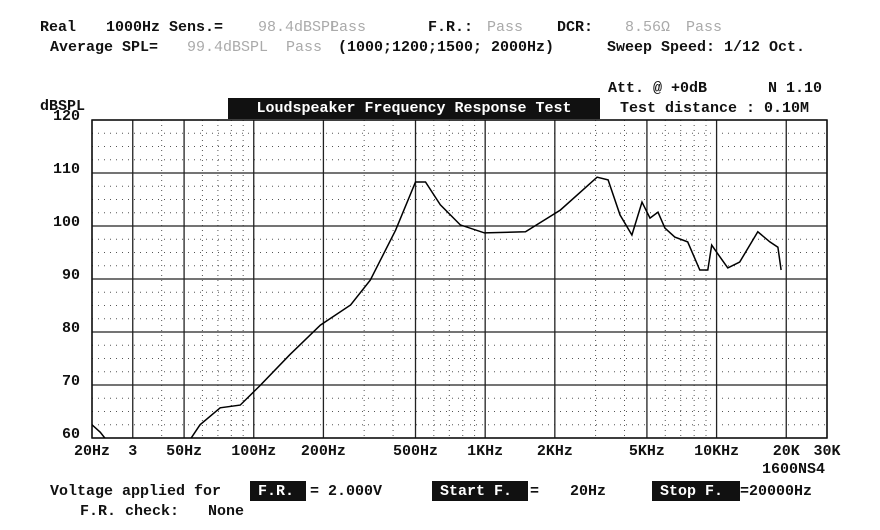 The width and height of the screenshot is (880, 530). I want to click on start-eq: =, so click(534, 491).